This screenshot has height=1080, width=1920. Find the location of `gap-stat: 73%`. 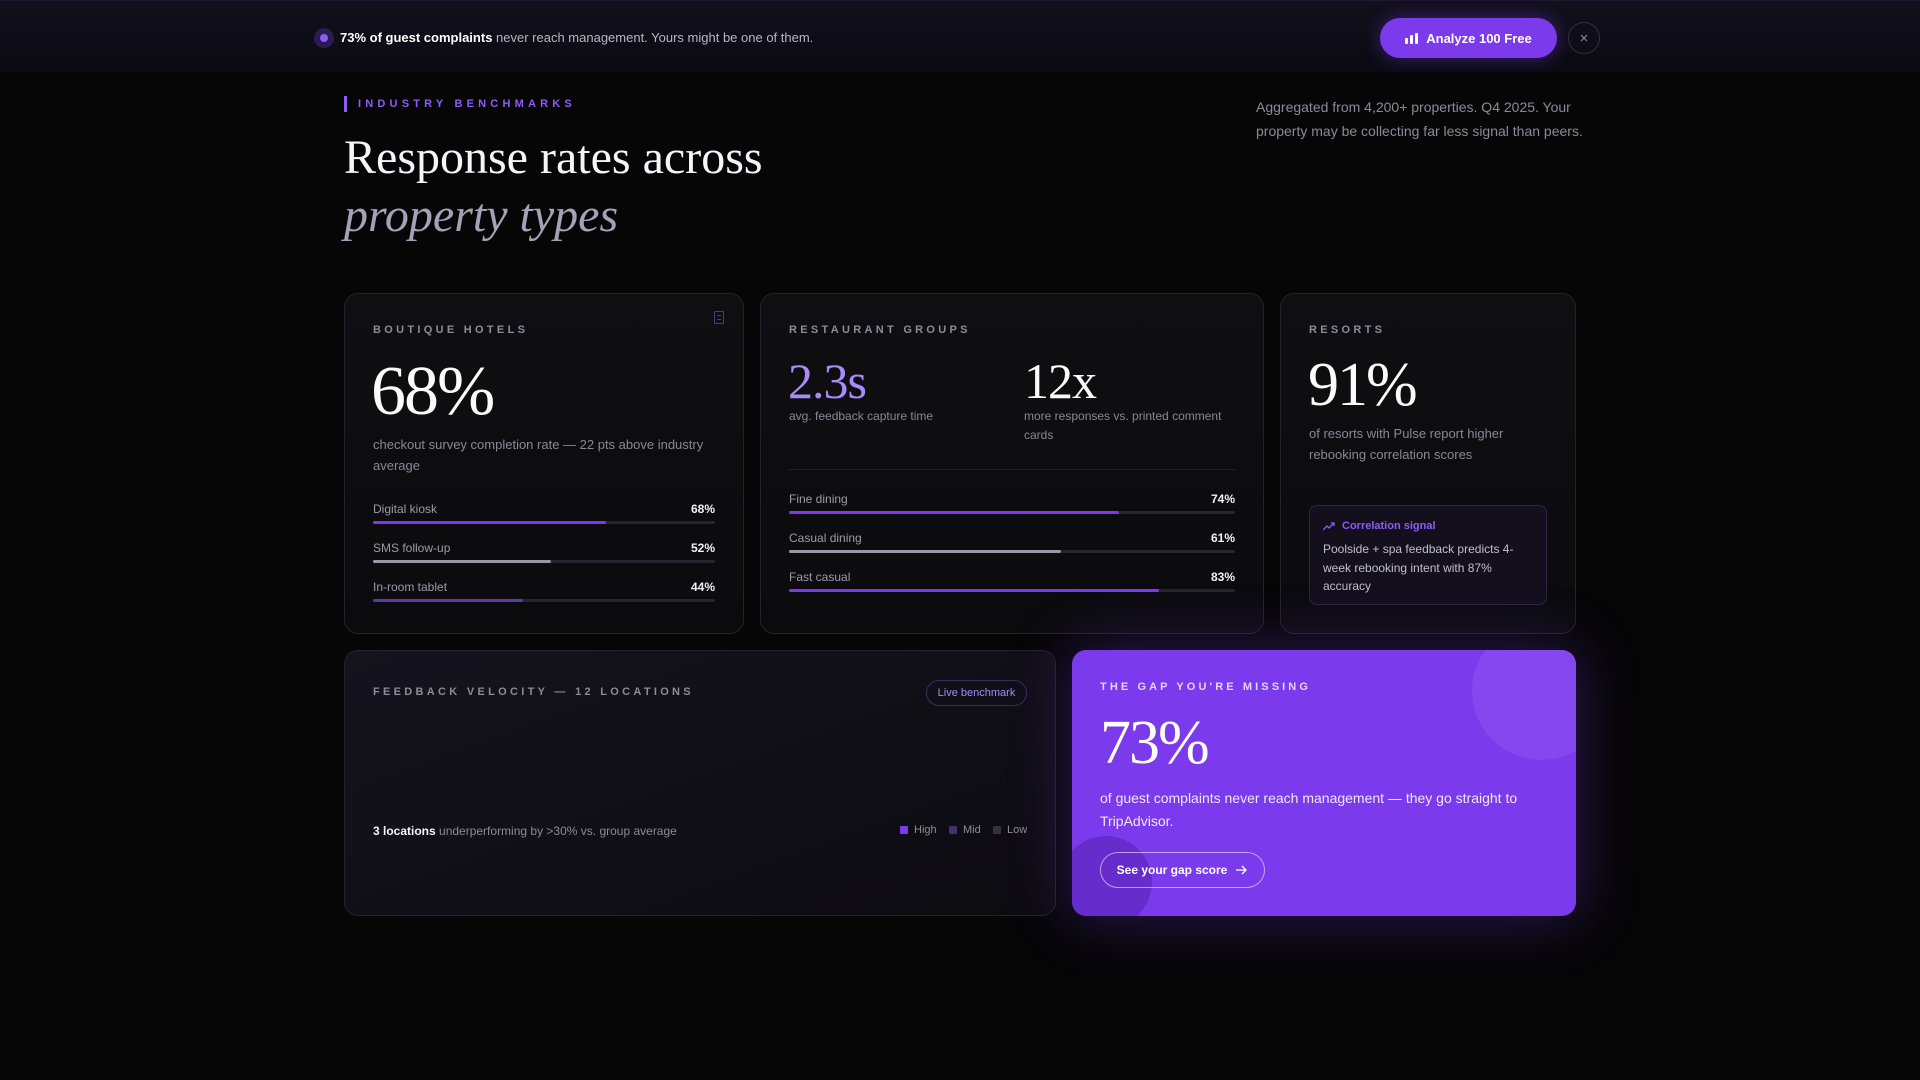

gap-stat: 73% is located at coordinates (1155, 743).